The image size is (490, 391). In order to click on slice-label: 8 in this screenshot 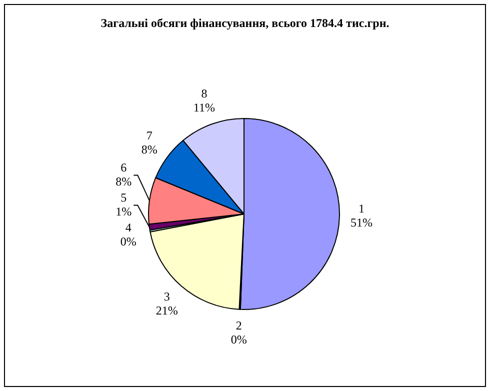, I will do `click(204, 93)`.